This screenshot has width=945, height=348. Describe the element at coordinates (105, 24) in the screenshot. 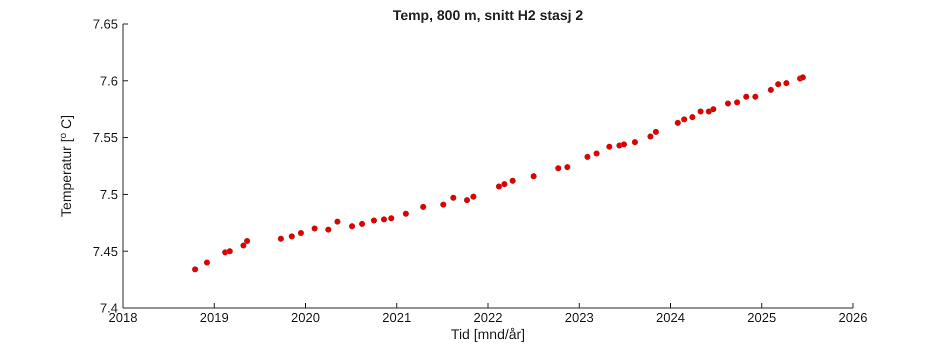

I see `y-tick-label: 7.65` at that location.